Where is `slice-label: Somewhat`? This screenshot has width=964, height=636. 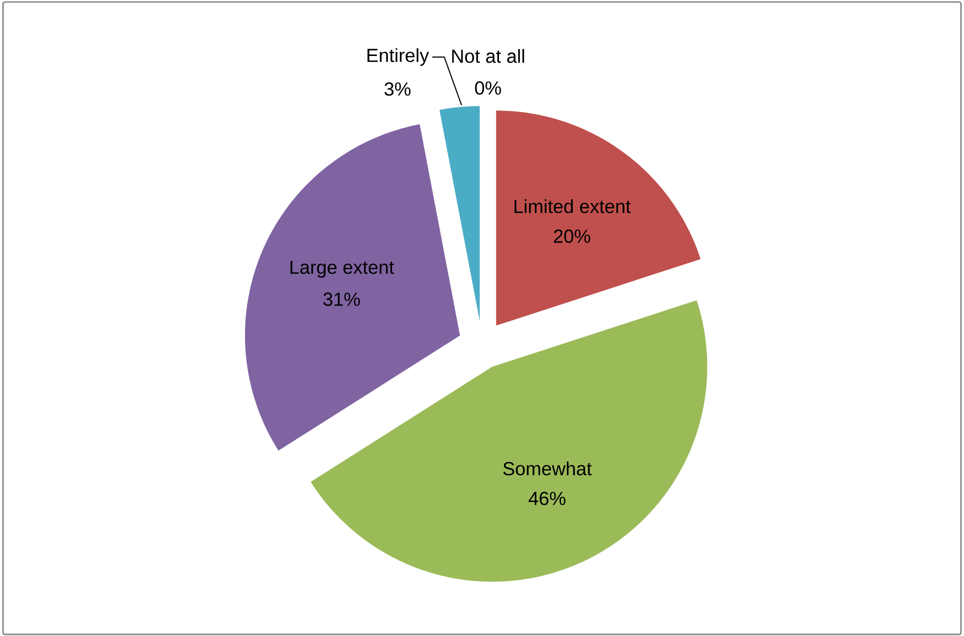
slice-label: Somewhat is located at coordinates (547, 468).